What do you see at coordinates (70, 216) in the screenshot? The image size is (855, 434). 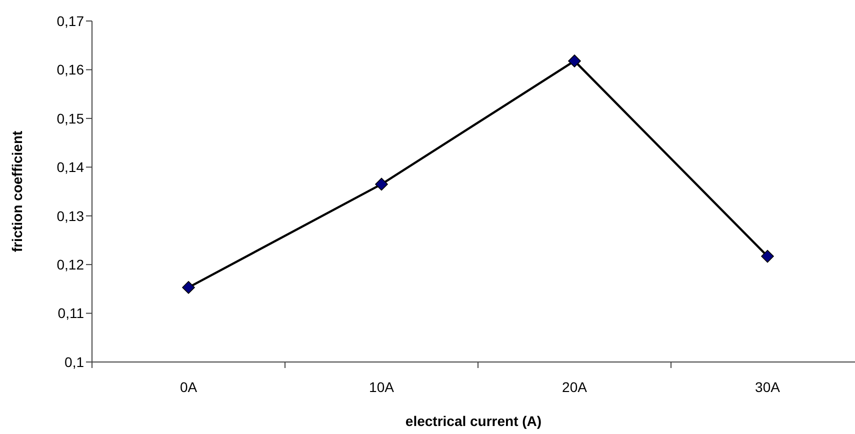 I see `y-tick-label: 0,13` at bounding box center [70, 216].